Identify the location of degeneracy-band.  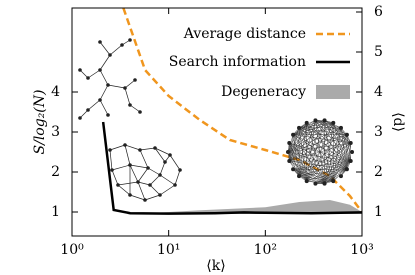
(254, 207).